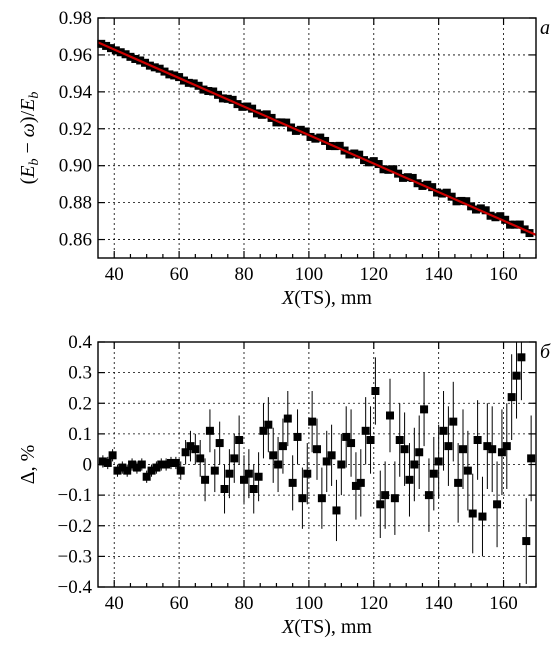  Describe the element at coordinates (438, 603) in the screenshot. I see `x-tick-label-b: 140` at that location.